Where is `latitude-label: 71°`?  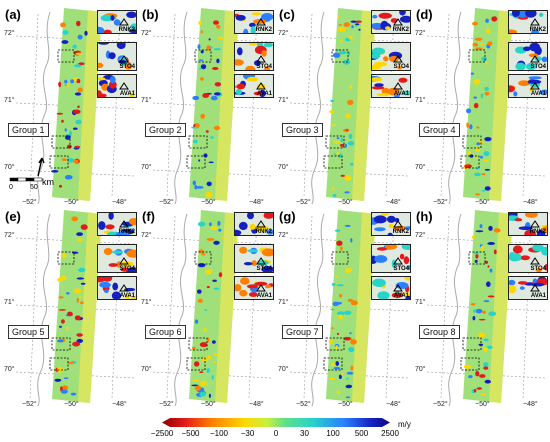
latitude-label: 71° is located at coordinates (9, 100).